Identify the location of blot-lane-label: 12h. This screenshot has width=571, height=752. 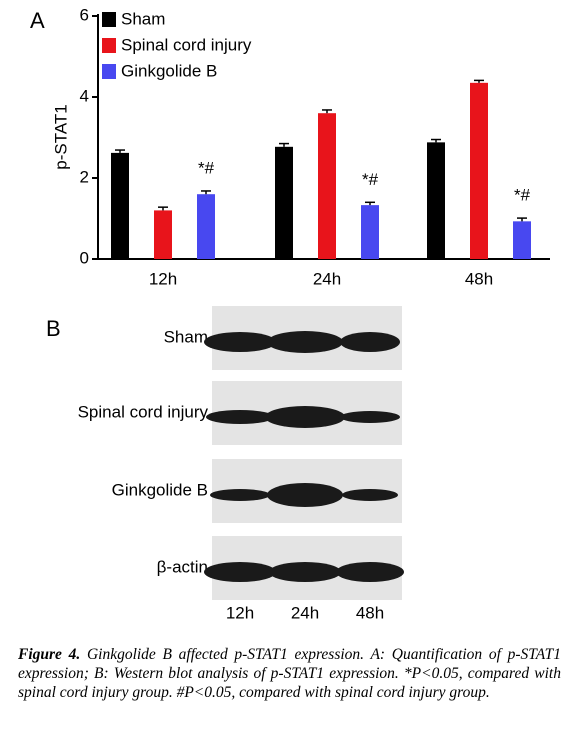
(240, 612).